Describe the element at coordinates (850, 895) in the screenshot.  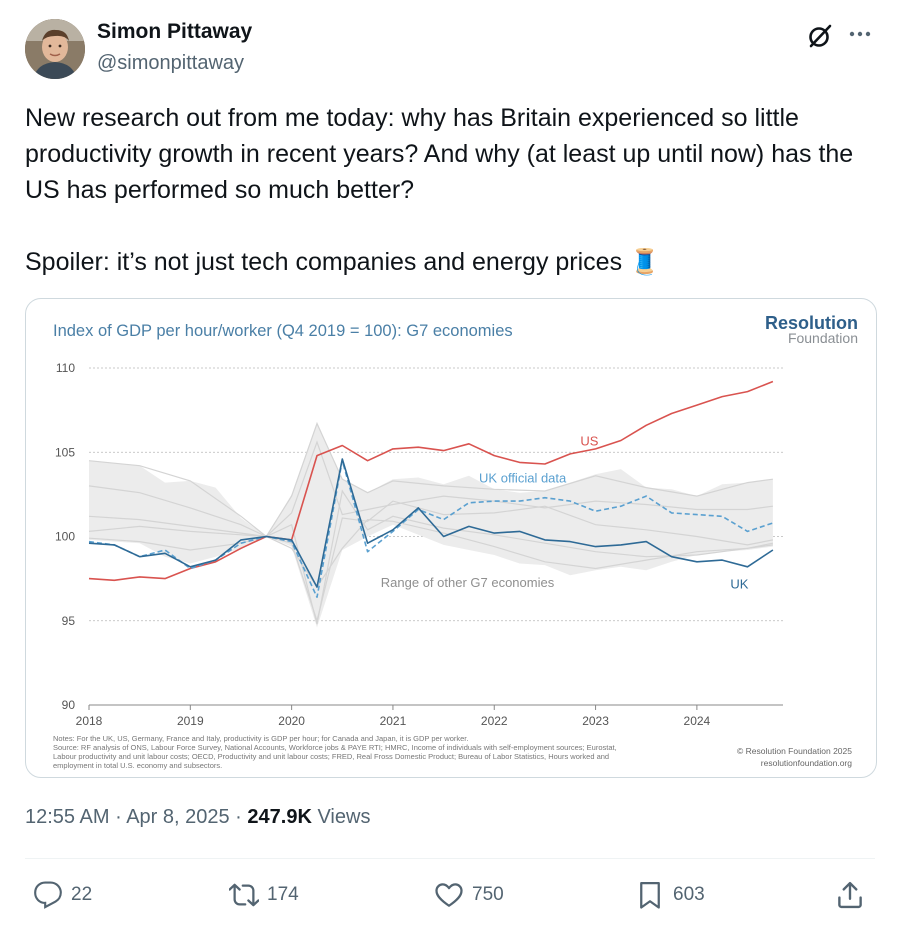
I see `share-icon` at that location.